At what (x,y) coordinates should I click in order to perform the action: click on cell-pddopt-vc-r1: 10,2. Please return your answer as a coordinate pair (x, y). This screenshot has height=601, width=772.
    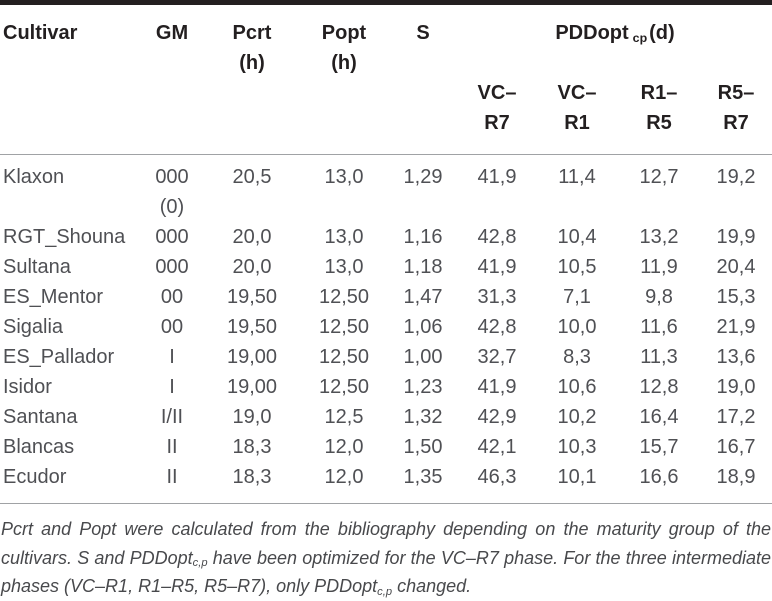
    Looking at the image, I should click on (577, 417).